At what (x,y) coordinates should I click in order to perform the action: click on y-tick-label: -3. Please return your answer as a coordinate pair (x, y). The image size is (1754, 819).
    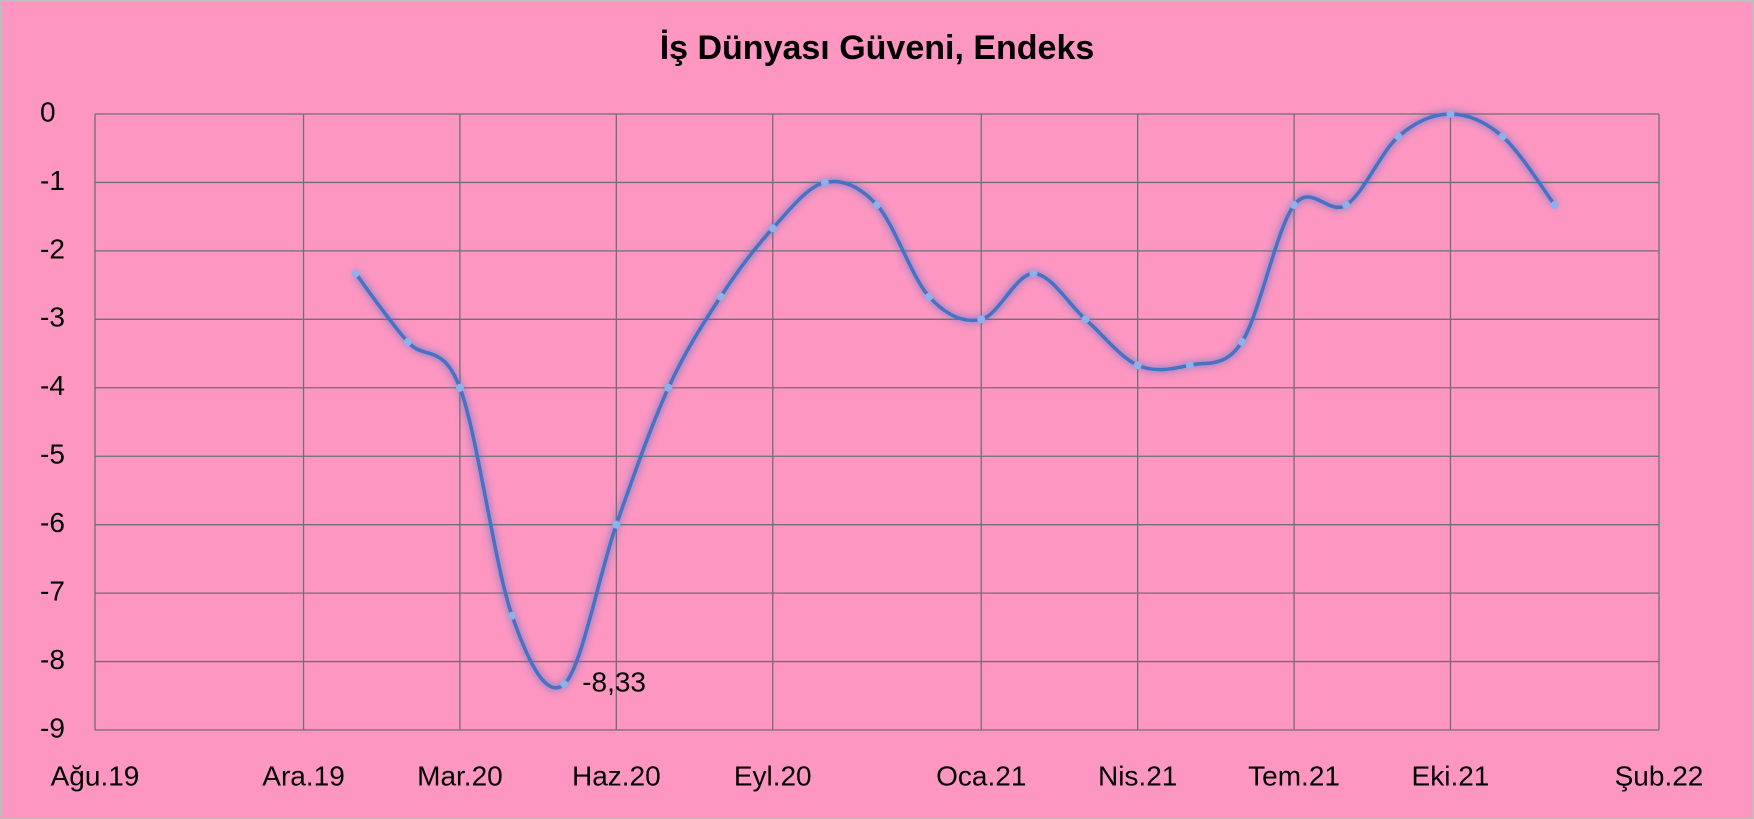
    Looking at the image, I should click on (52, 317).